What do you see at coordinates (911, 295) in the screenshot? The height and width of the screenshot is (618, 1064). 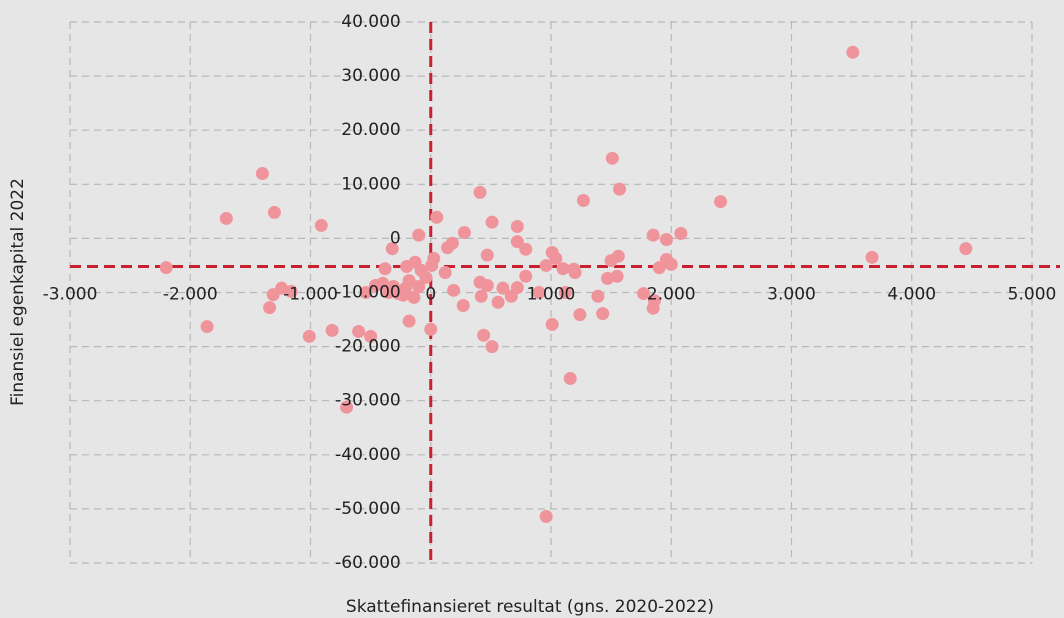 I see `x-tick-label: 4.000` at bounding box center [911, 295].